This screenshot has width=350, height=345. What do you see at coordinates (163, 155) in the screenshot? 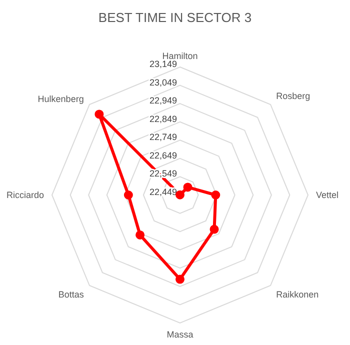
I see `y-tick-label: 22,649` at bounding box center [163, 155].